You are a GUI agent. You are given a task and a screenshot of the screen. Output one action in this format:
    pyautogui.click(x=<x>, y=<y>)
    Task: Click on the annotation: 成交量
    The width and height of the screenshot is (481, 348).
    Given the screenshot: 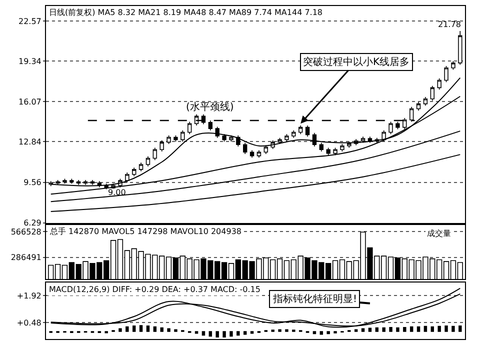 What is the action you would take?
    pyautogui.click(x=439, y=233)
    